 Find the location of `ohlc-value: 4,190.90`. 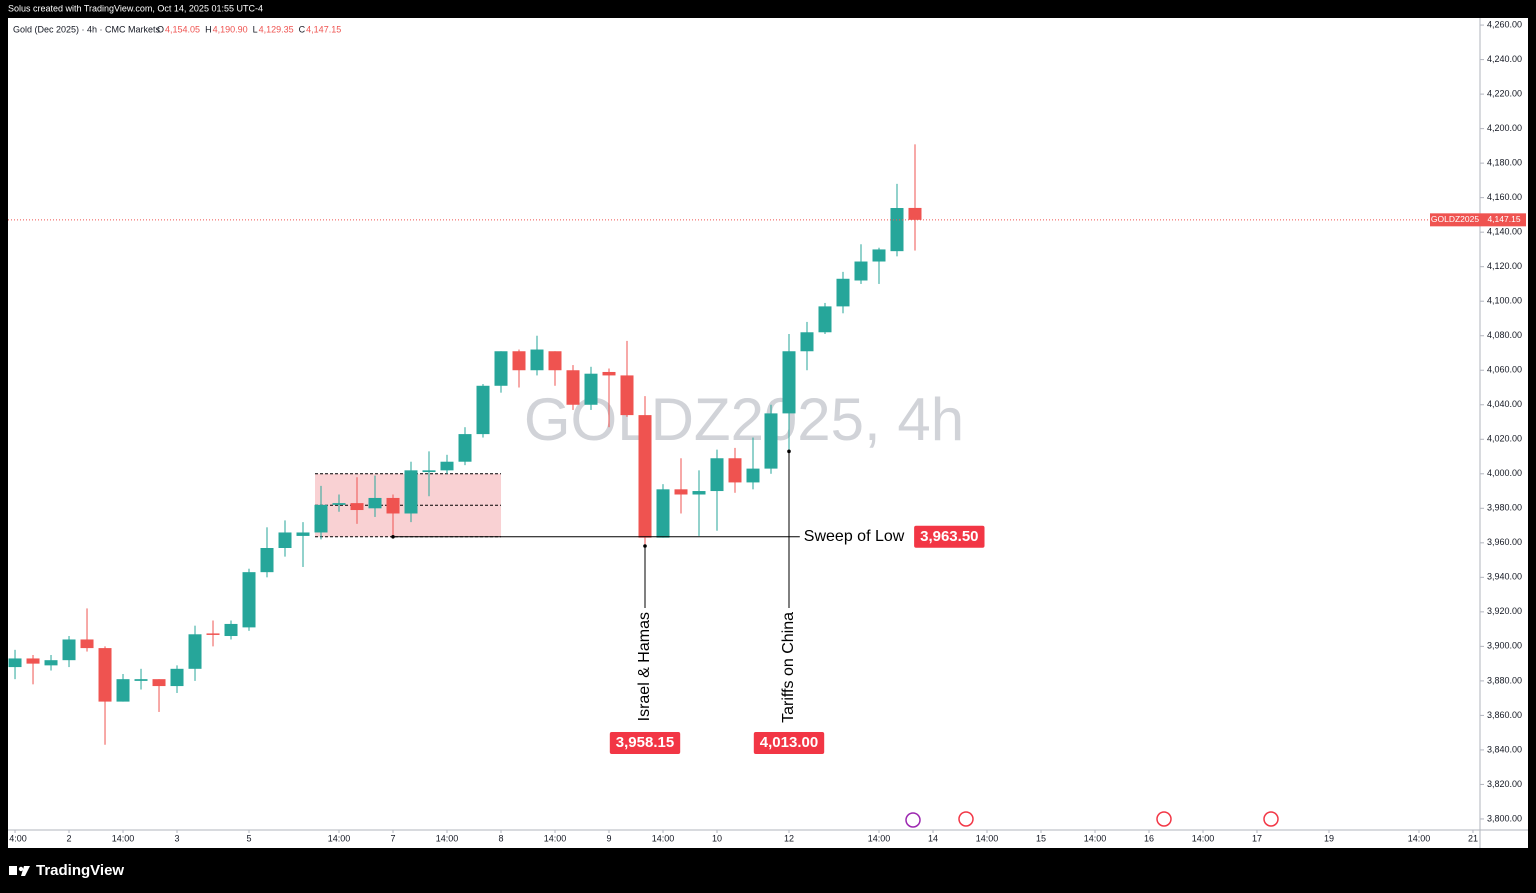

ohlc-value: 4,190.90 is located at coordinates (230, 29).